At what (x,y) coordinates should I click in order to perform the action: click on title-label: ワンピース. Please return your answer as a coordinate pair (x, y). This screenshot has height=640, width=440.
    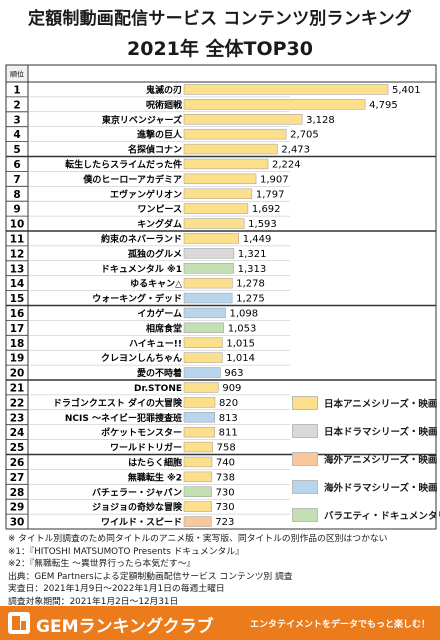
    Looking at the image, I should click on (159, 209).